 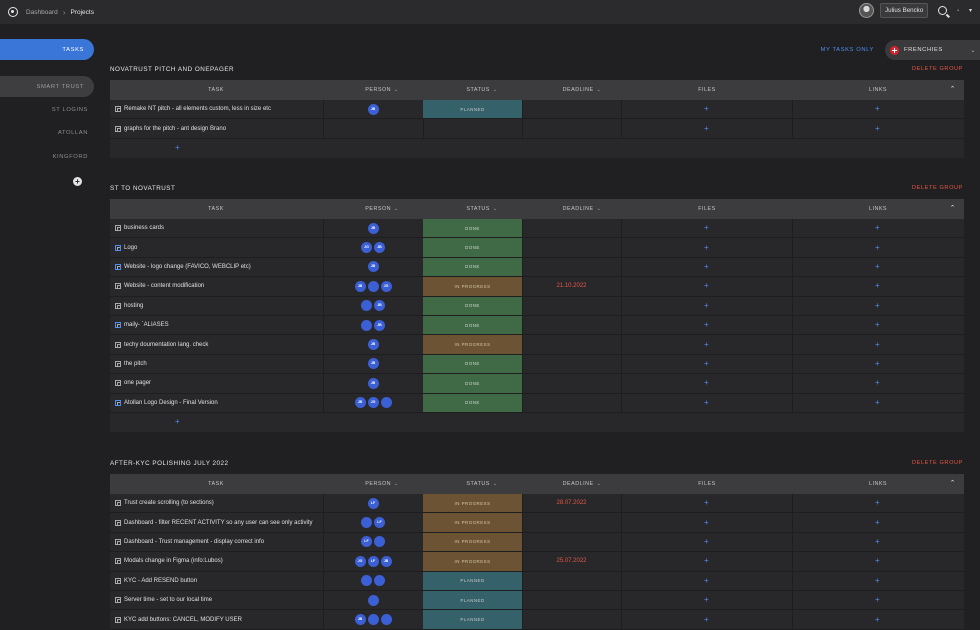 I want to click on sidebar-item-tasks: TASKS, so click(x=47, y=49).